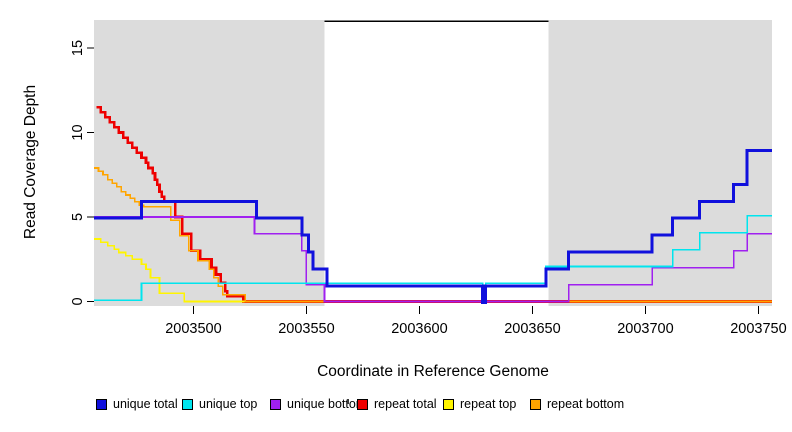  Describe the element at coordinates (419, 329) in the screenshot. I see `x-tick-label: 2003600` at that location.